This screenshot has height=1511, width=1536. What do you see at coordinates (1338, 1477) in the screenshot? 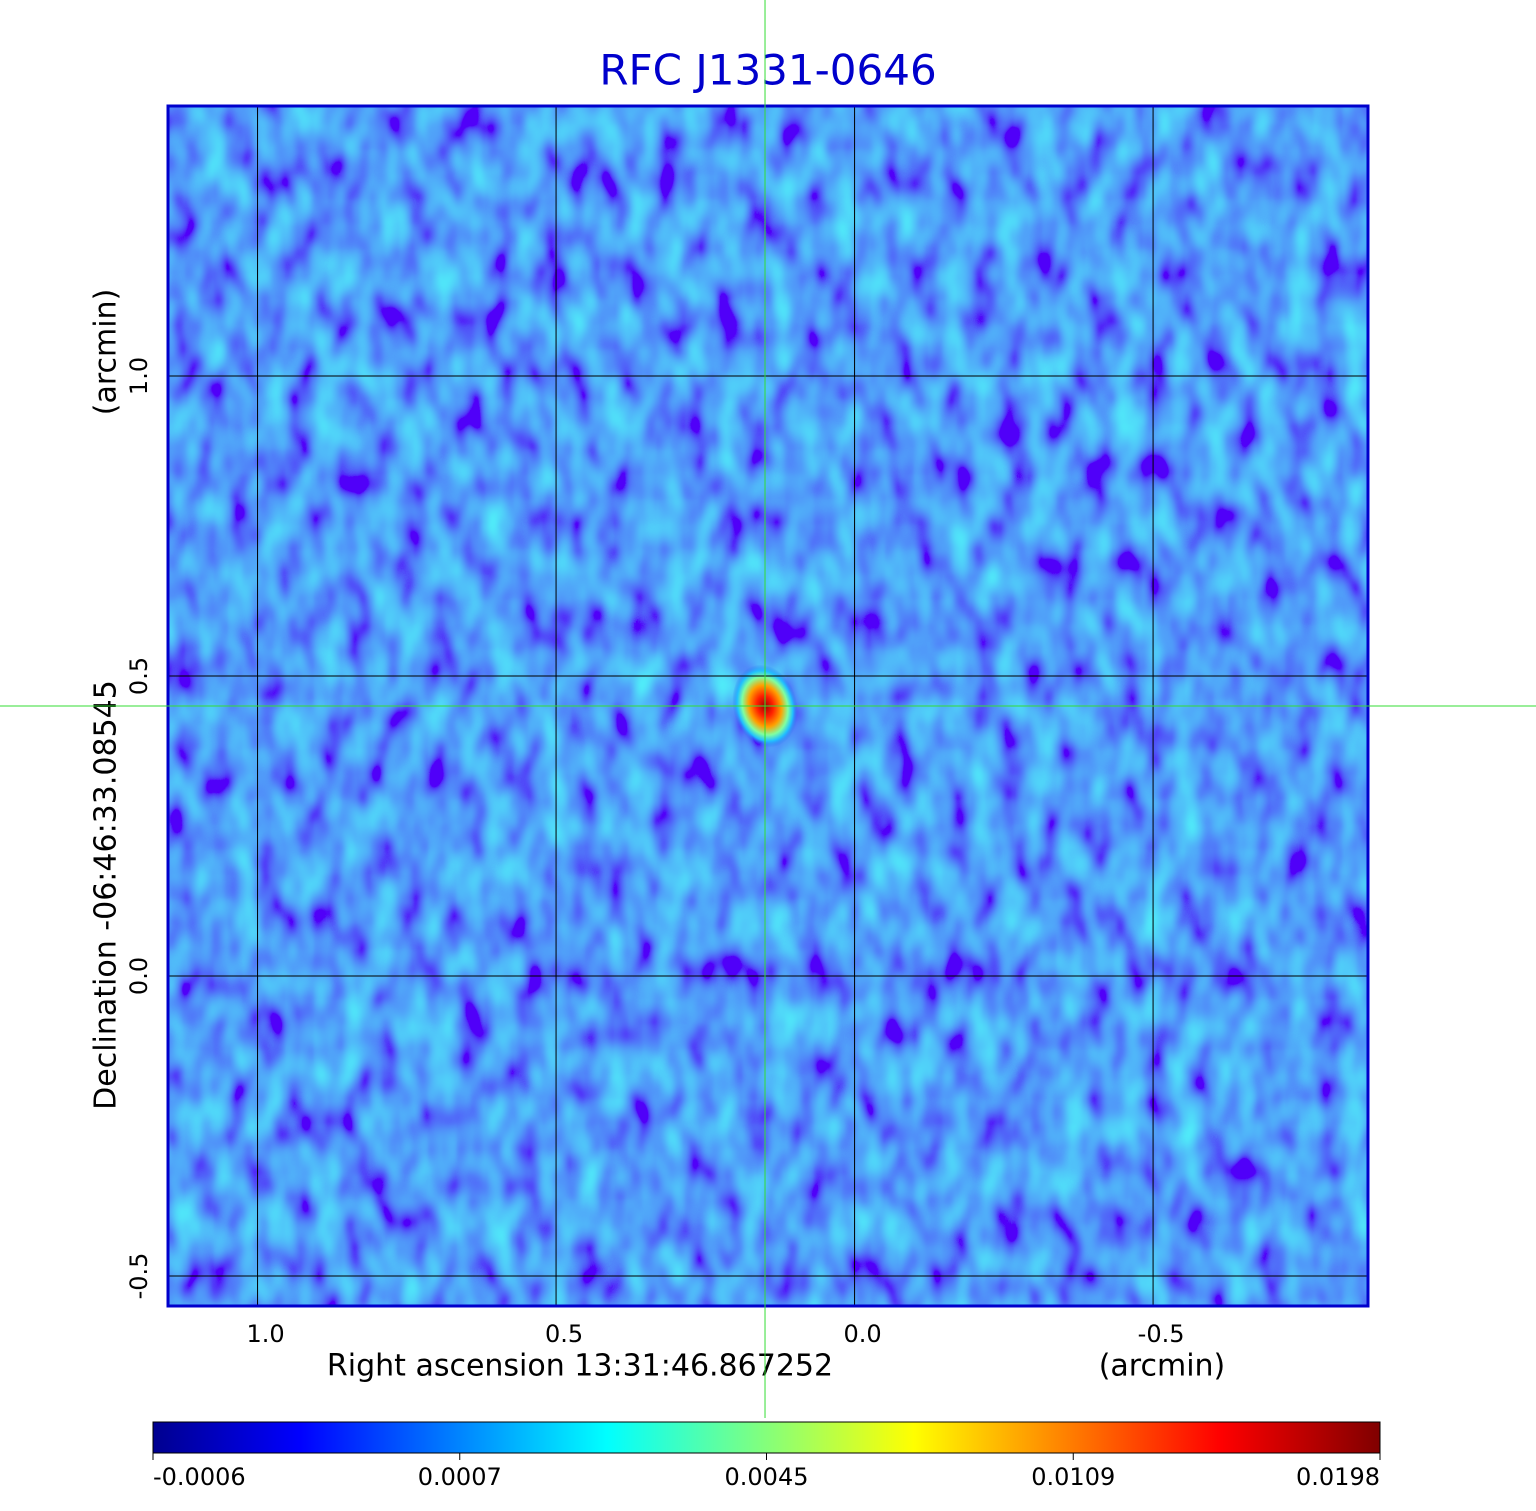
I see `colorbar-tick-label: 0.0198` at bounding box center [1338, 1477].